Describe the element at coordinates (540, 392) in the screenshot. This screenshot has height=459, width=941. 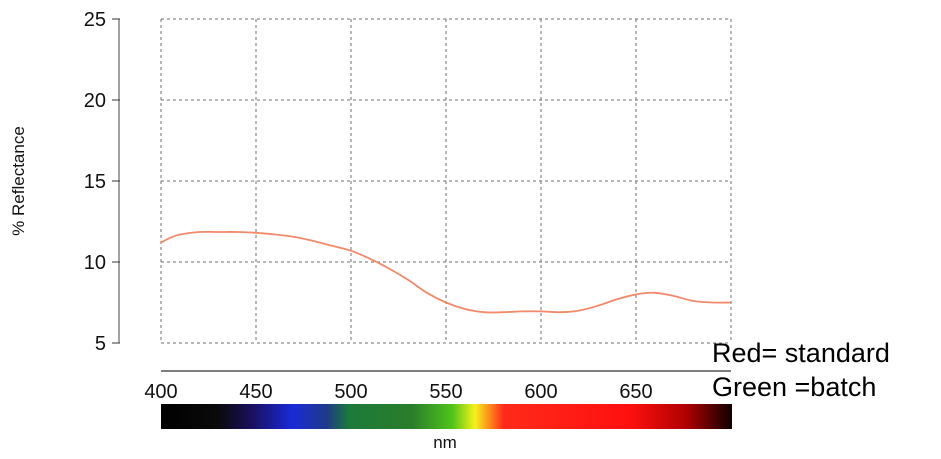
I see `x-tick-label: 600` at that location.